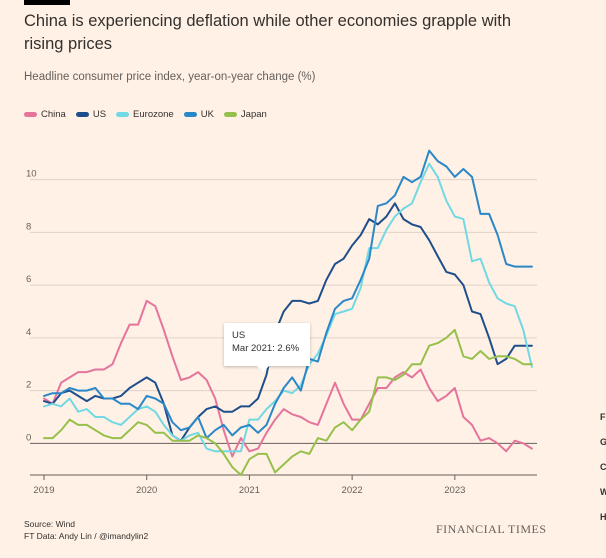 This screenshot has height=558, width=606. What do you see at coordinates (153, 114) in the screenshot?
I see `legend-label: Eurozone` at bounding box center [153, 114].